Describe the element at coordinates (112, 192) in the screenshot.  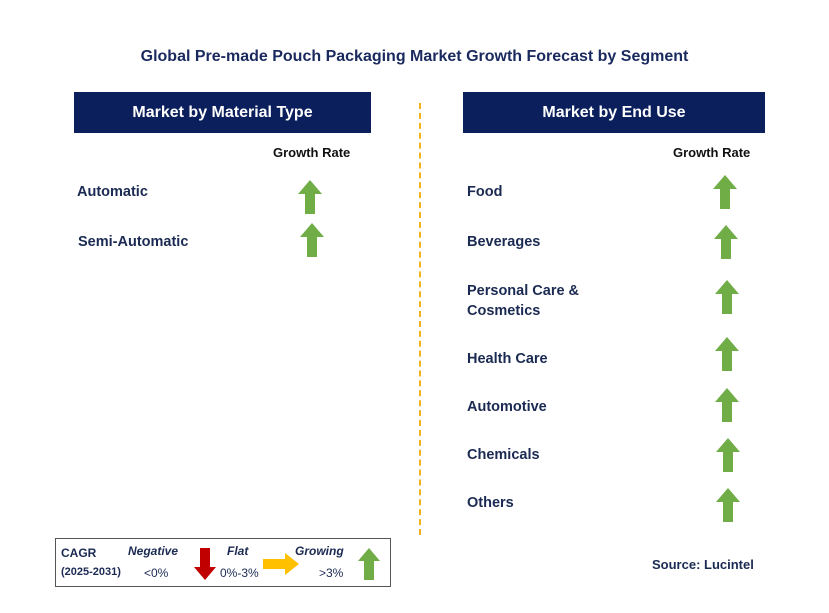
I see `segment-label: Automatic` at that location.